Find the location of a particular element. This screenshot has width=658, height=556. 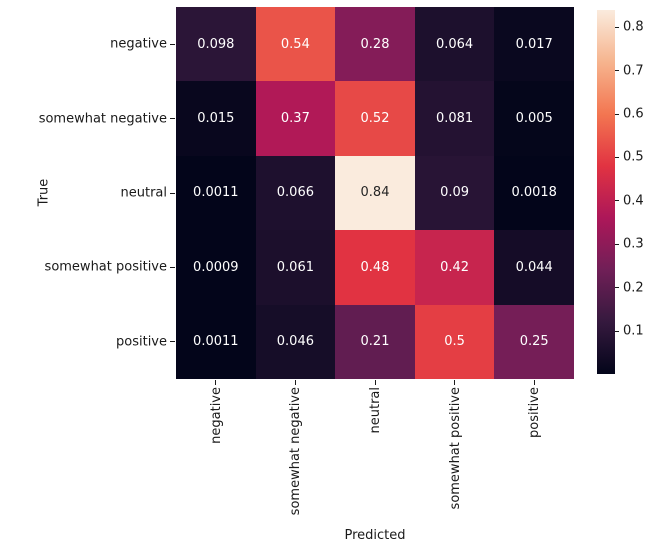

x-tick-label: somewhat positive is located at coordinates (455, 448).